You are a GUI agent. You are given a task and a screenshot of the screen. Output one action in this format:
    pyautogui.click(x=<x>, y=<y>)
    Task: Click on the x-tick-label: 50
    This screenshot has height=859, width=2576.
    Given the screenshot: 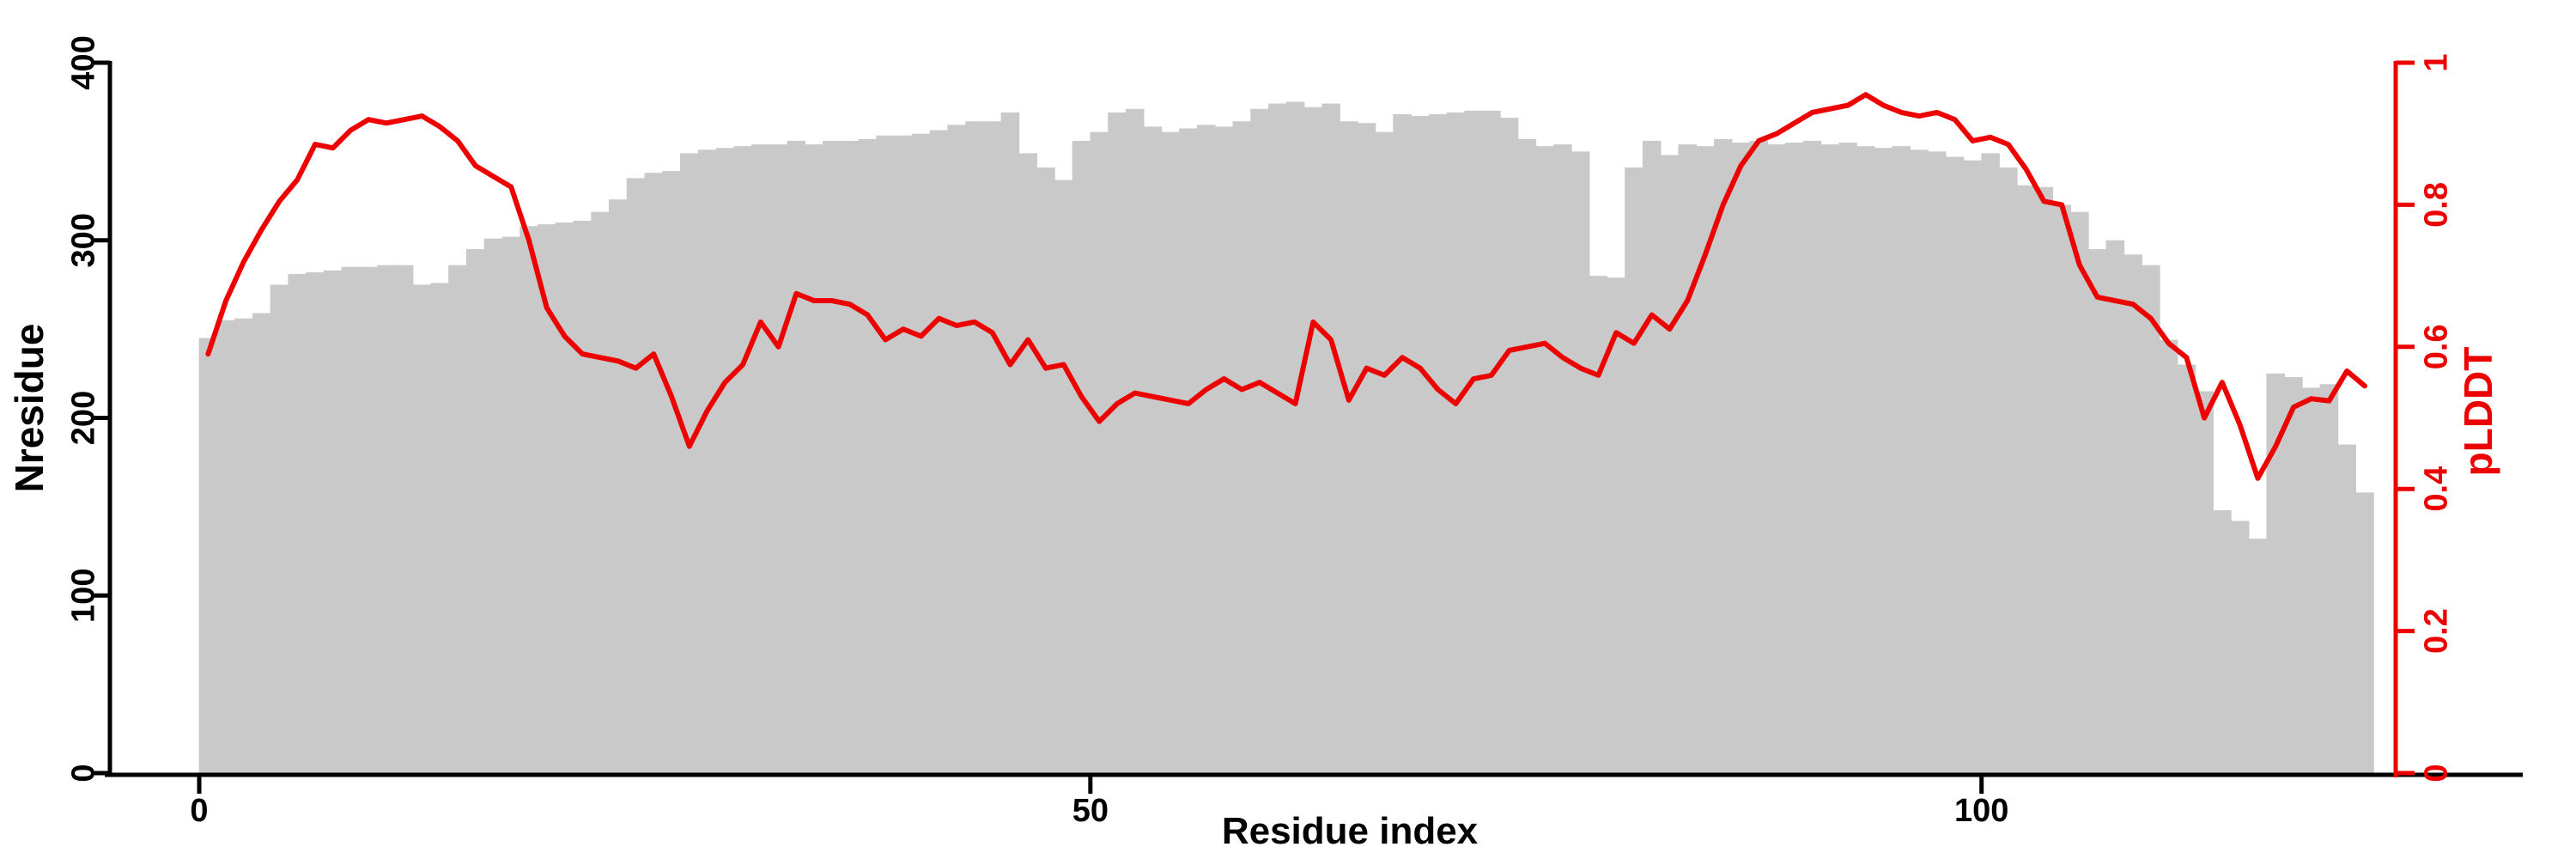 What is the action you would take?
    pyautogui.click(x=1090, y=811)
    